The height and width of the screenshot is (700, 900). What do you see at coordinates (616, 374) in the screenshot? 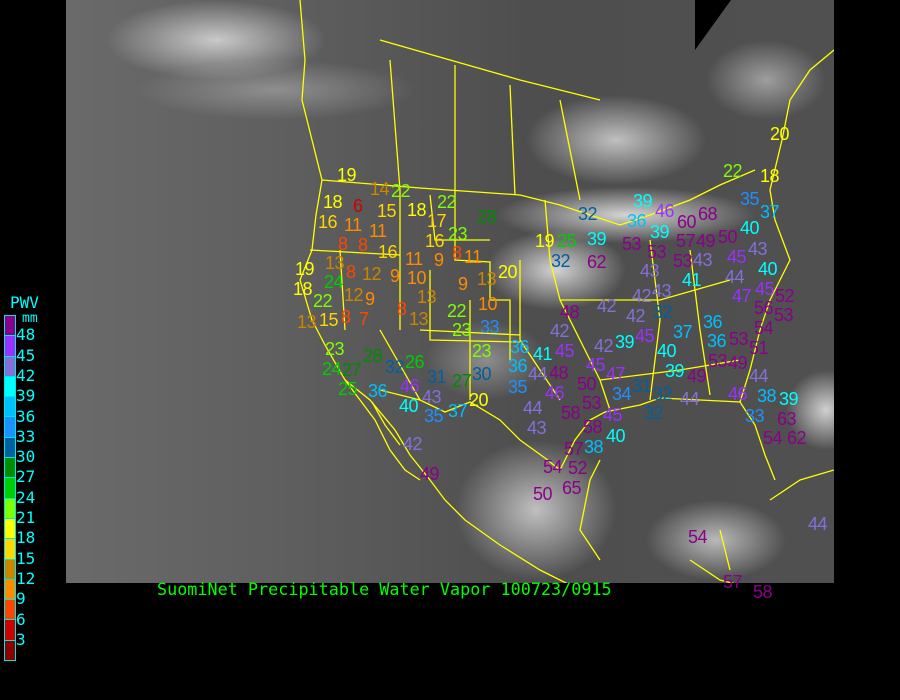
I see `station-pwv-value: 47` at bounding box center [616, 374].